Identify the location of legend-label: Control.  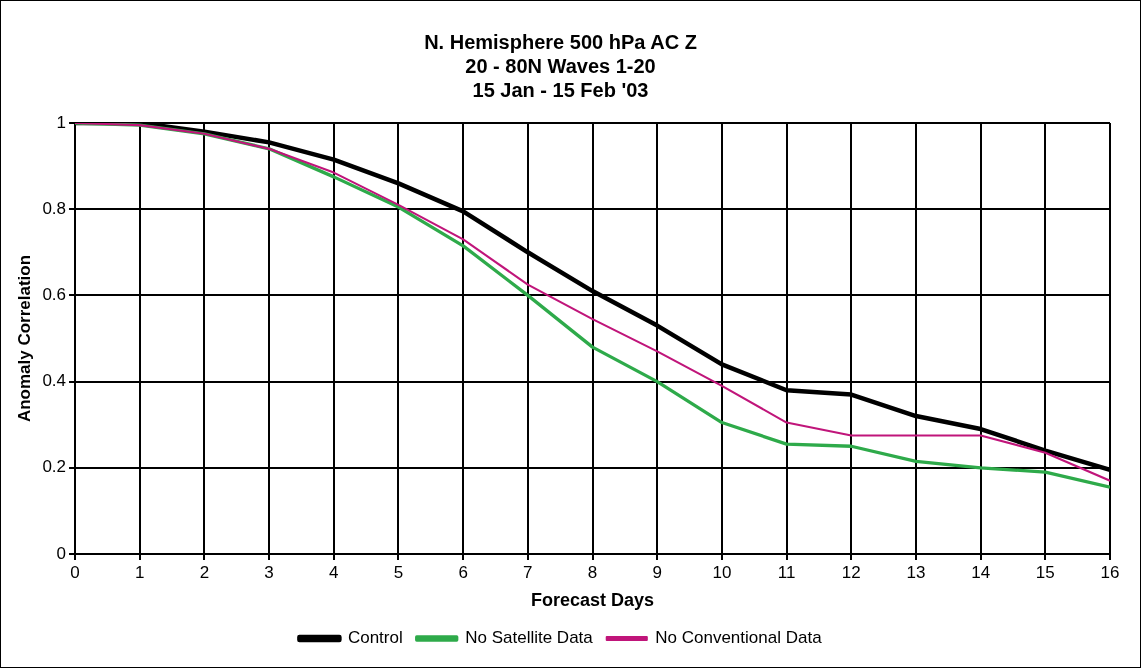
(375, 638).